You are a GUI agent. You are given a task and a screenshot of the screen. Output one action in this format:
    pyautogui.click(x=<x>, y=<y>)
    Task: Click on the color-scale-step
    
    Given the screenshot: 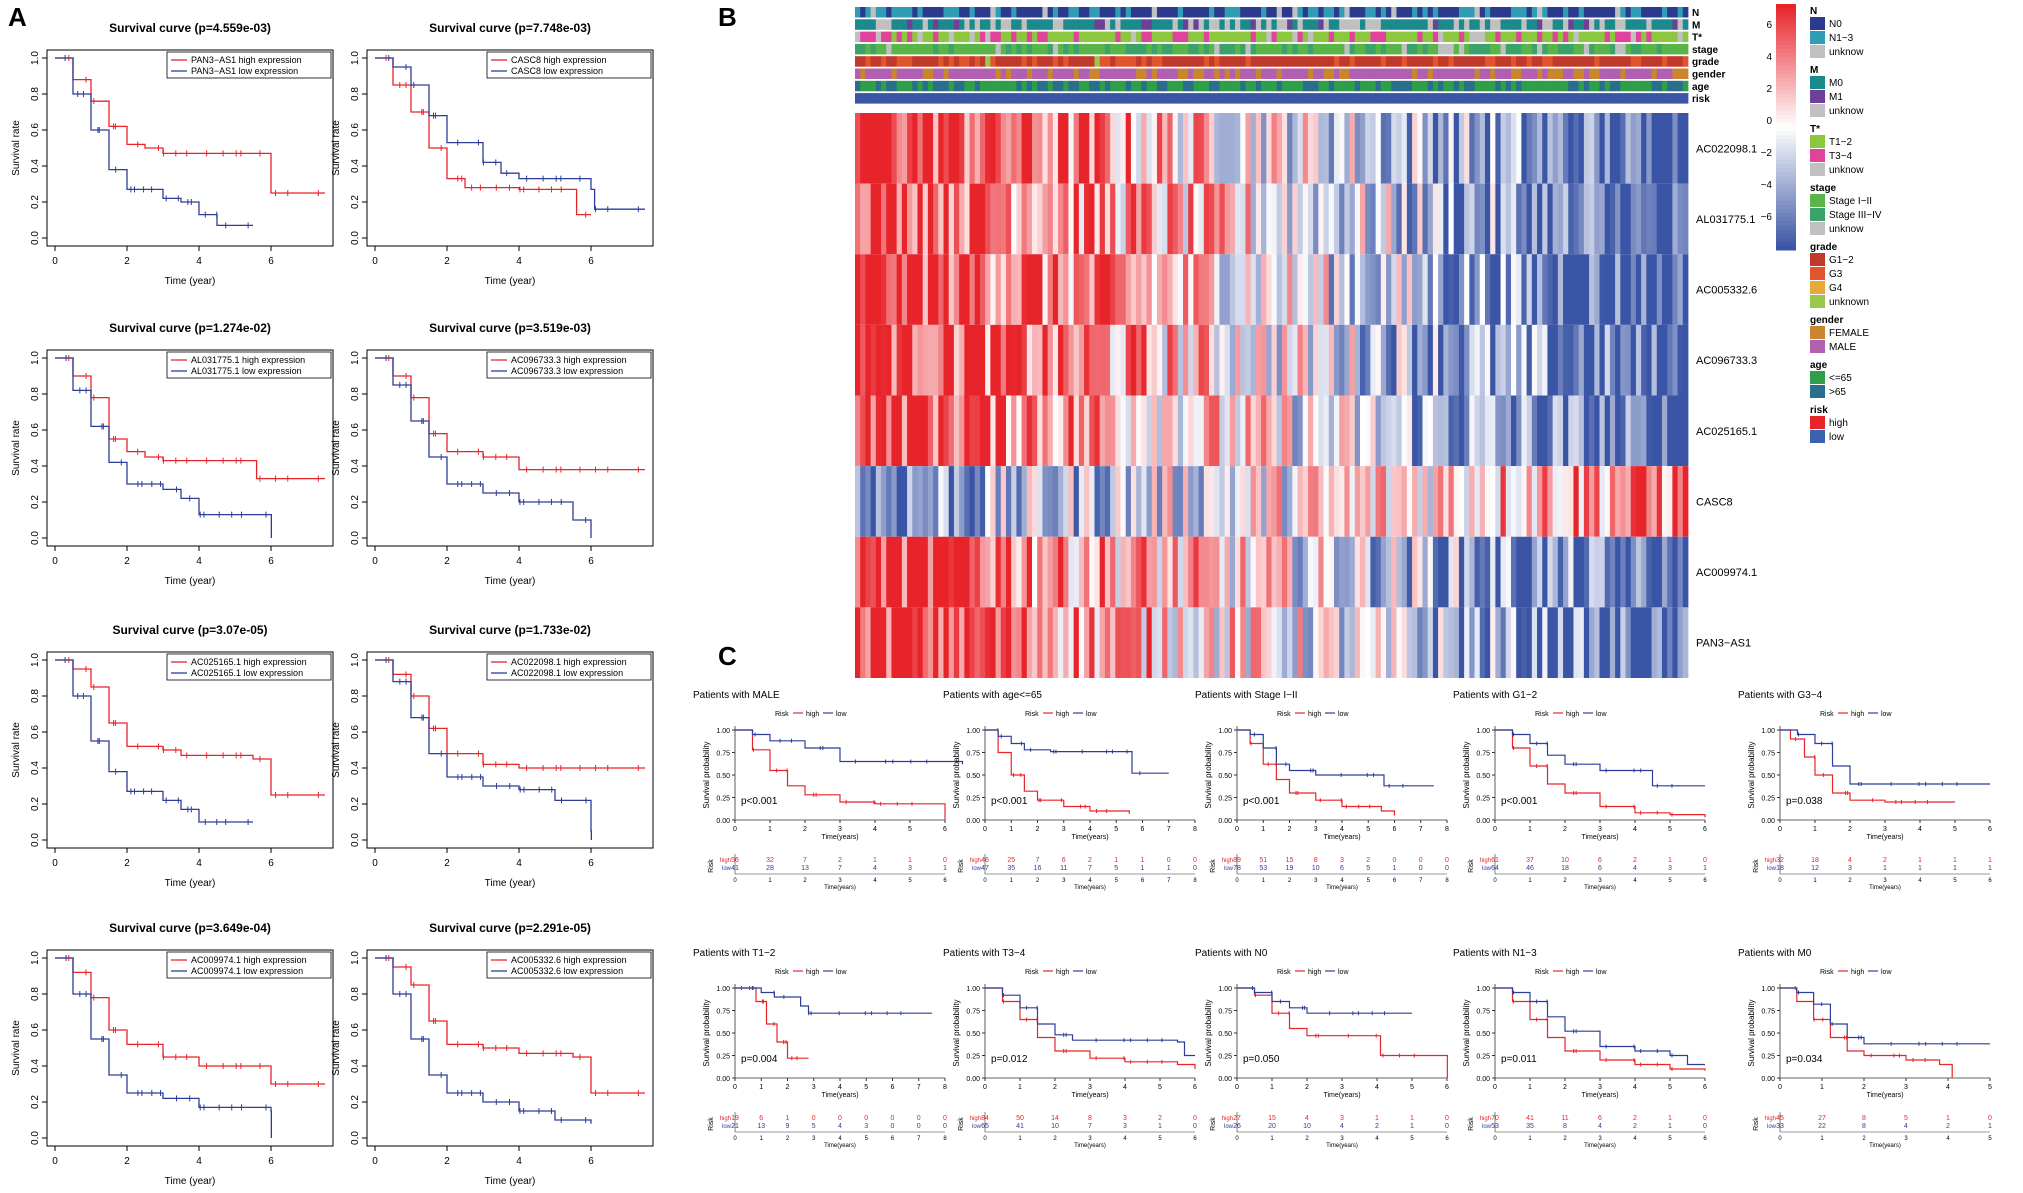 What is the action you would take?
    pyautogui.click(x=1786, y=203)
    